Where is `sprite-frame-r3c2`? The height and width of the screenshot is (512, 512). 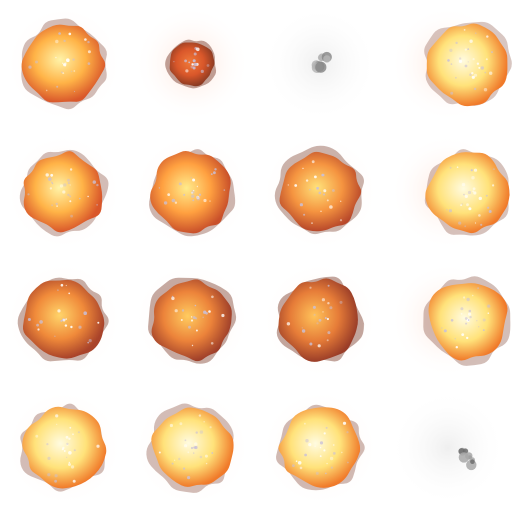
sprite-frame-r3c2 is located at coordinates (320, 448).